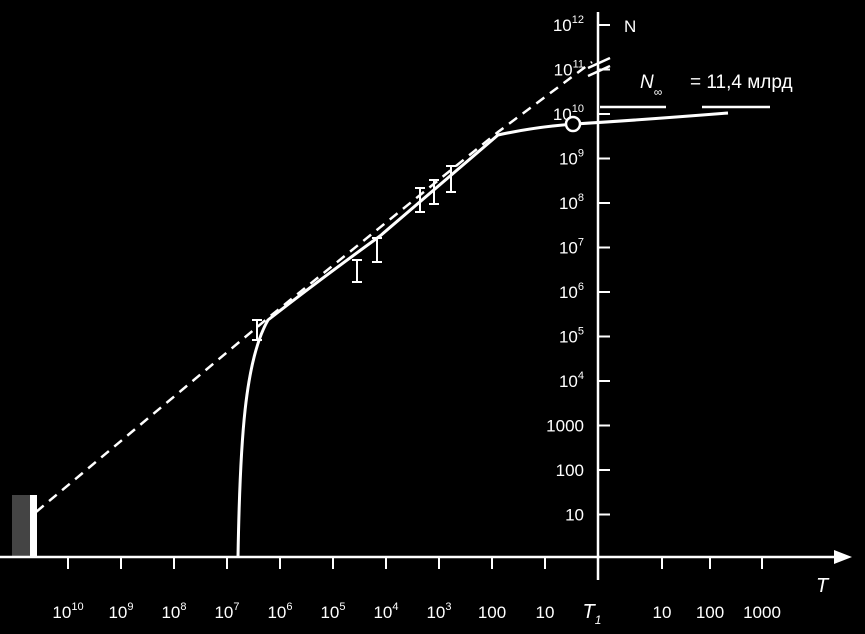  Describe the element at coordinates (120, 611) in the screenshot. I see `x-tick-label: 10⁹` at that location.